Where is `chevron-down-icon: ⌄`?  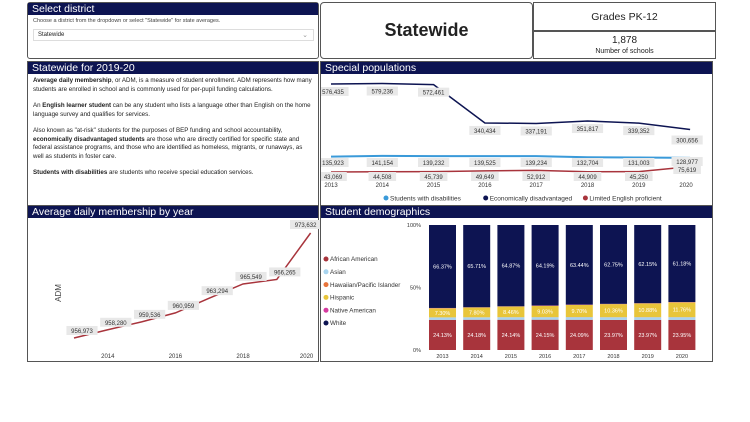 chevron-down-icon: ⌄ is located at coordinates (305, 35).